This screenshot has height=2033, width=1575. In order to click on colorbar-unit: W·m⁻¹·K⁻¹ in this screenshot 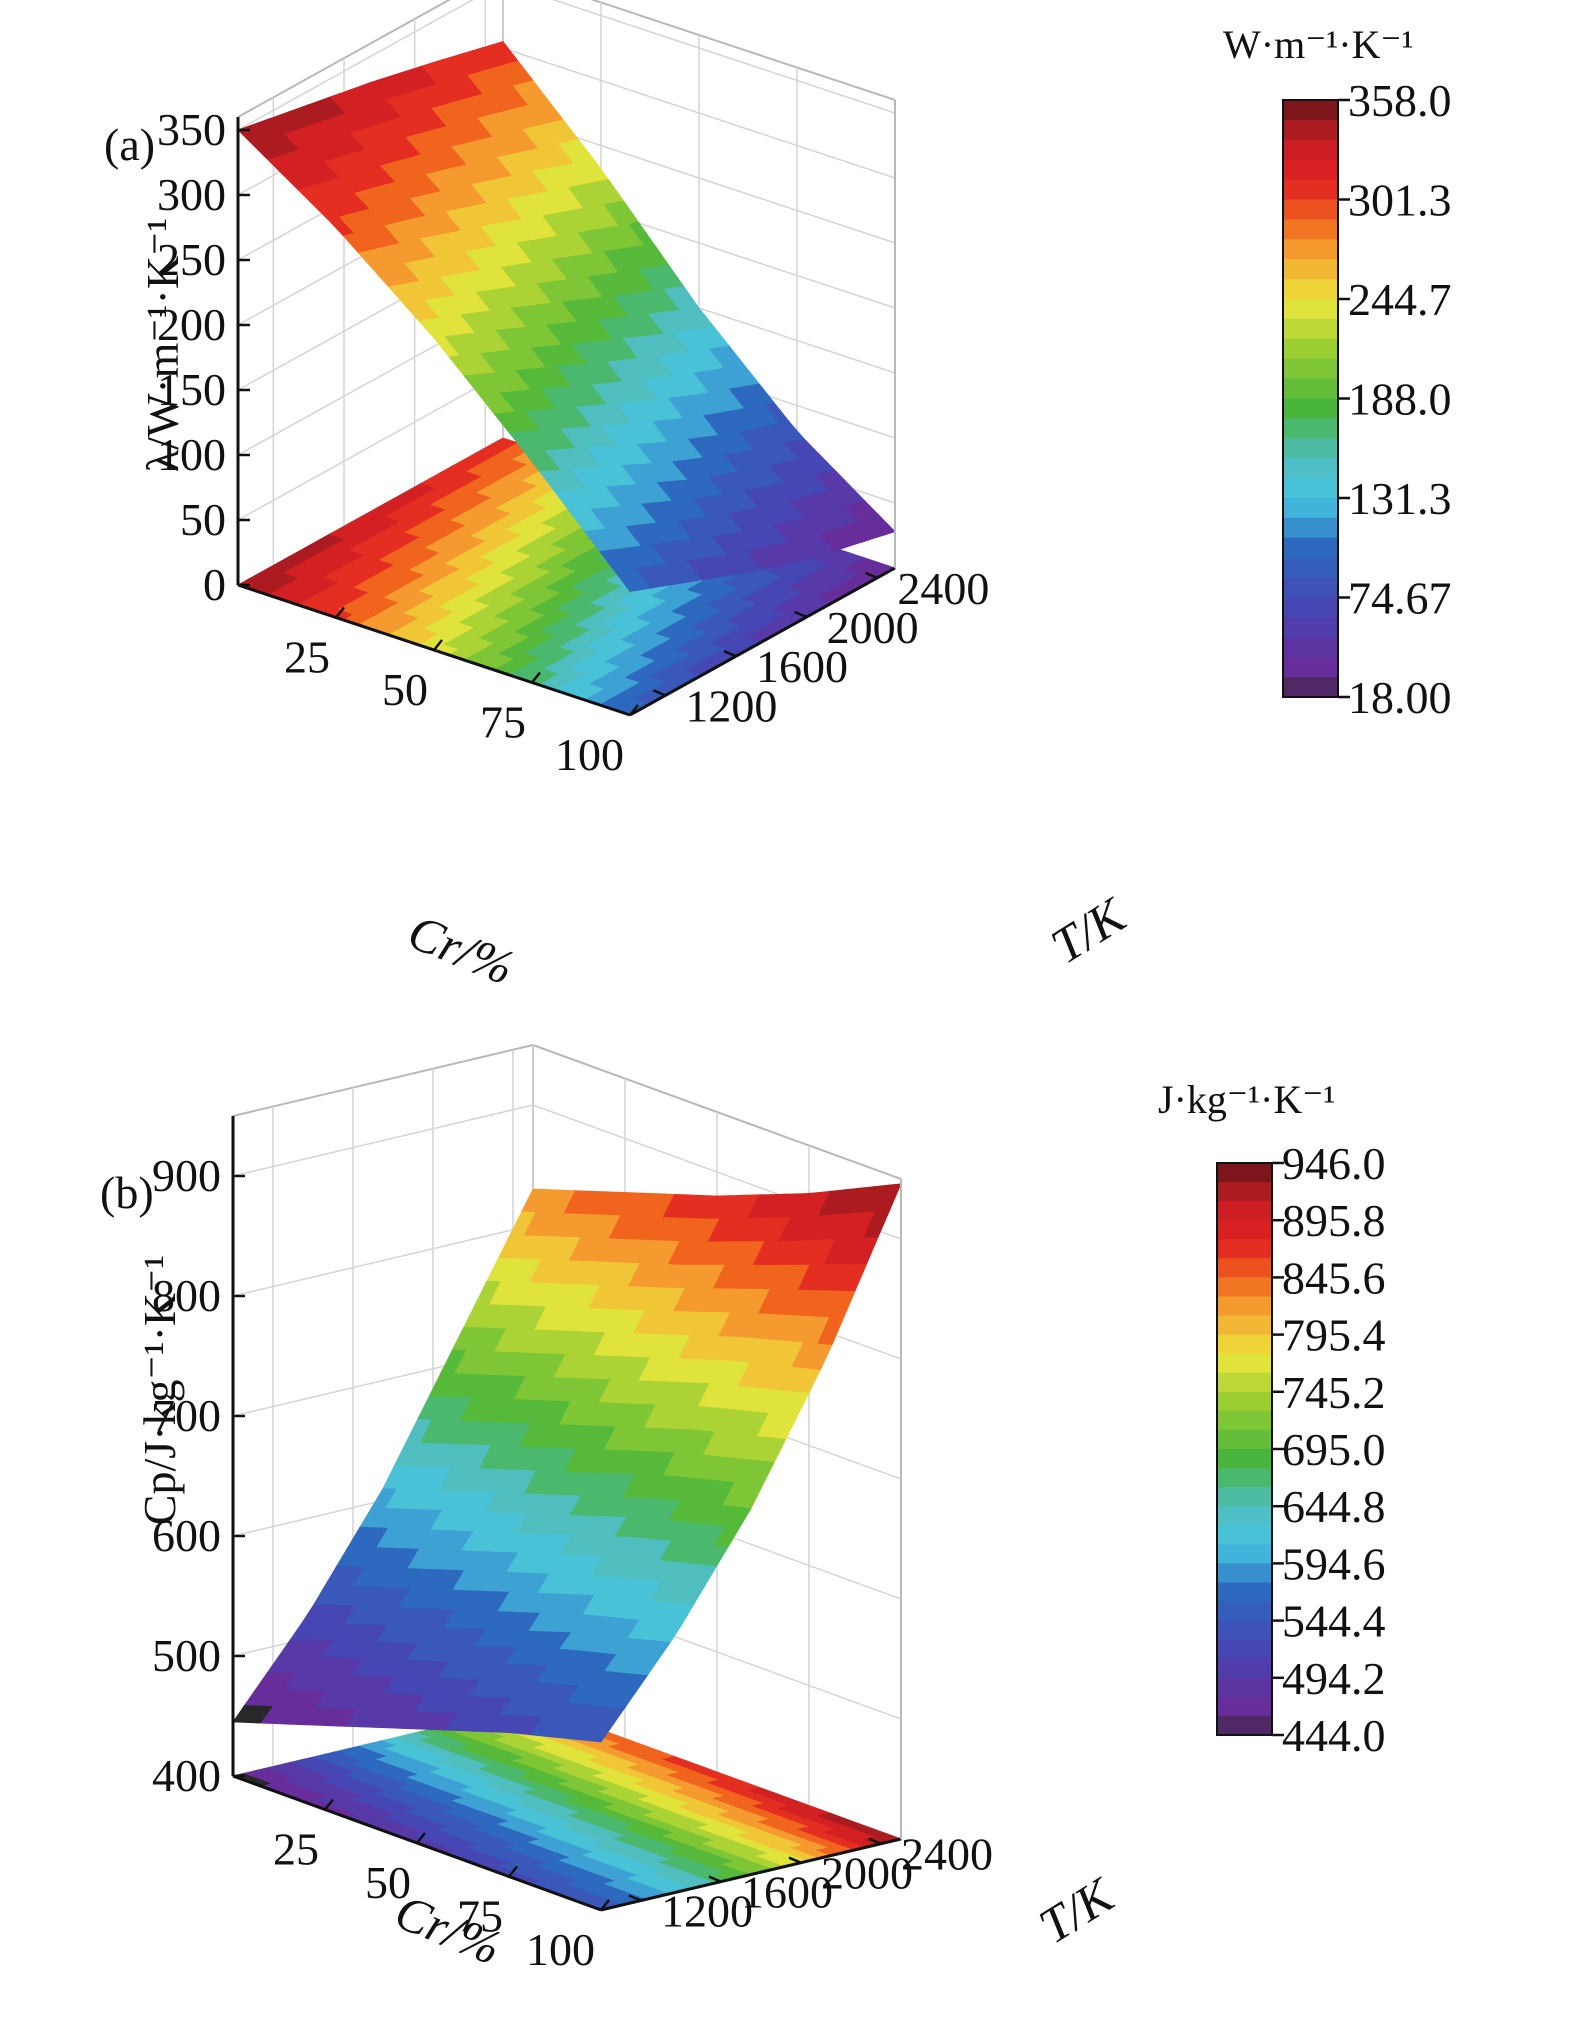, I will do `click(1318, 44)`.